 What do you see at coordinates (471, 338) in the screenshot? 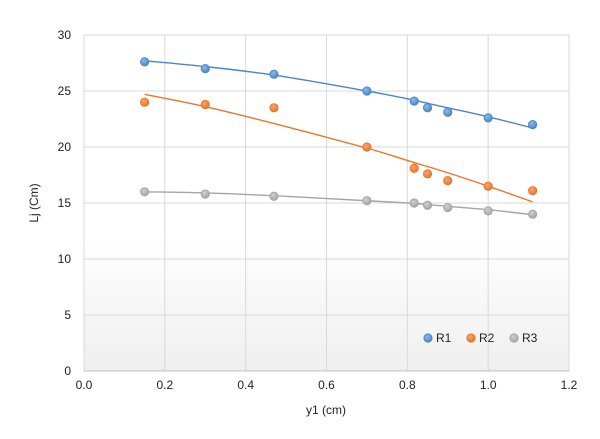
I see `legend-marker-r2` at bounding box center [471, 338].